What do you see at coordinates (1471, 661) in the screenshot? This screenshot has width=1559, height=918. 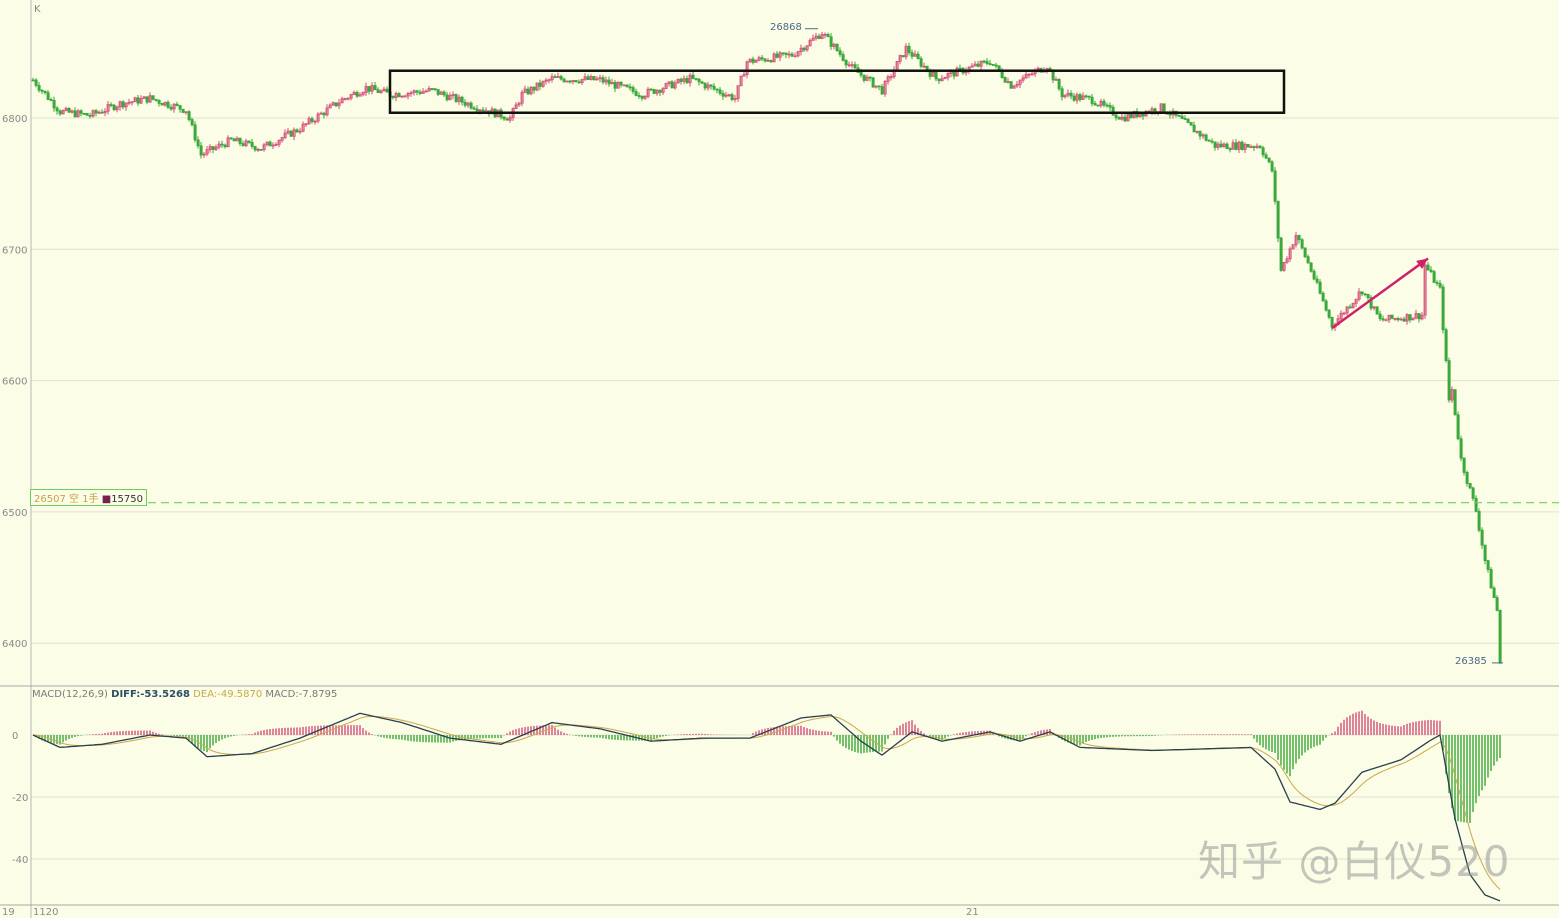 I see `low-price-label: 26385` at bounding box center [1471, 661].